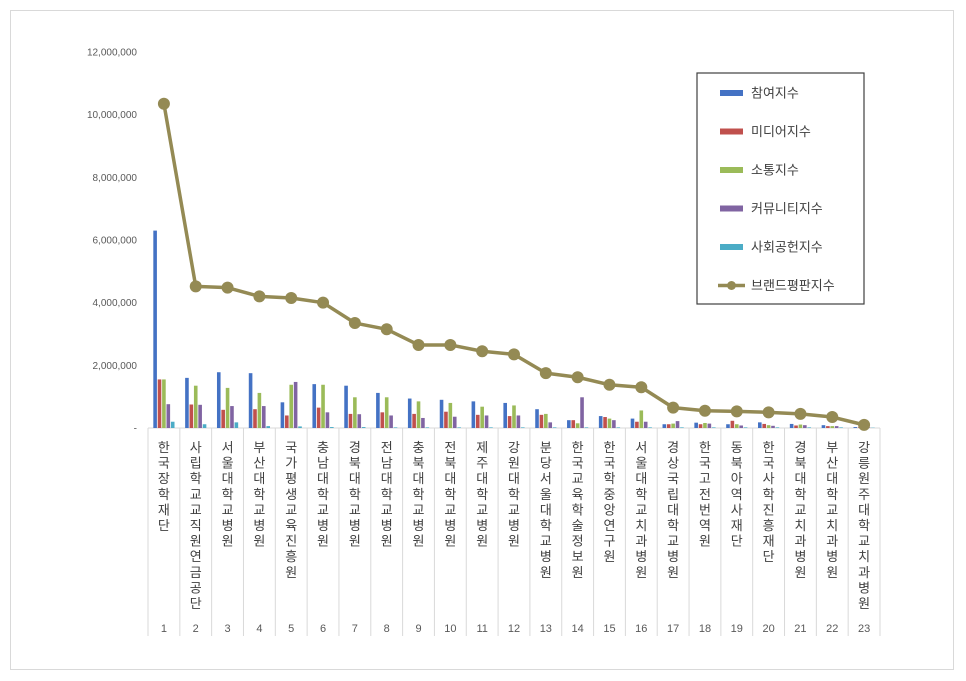  Describe the element at coordinates (731, 247) in the screenshot. I see `legend-swatch-사회공헌지수` at that location.